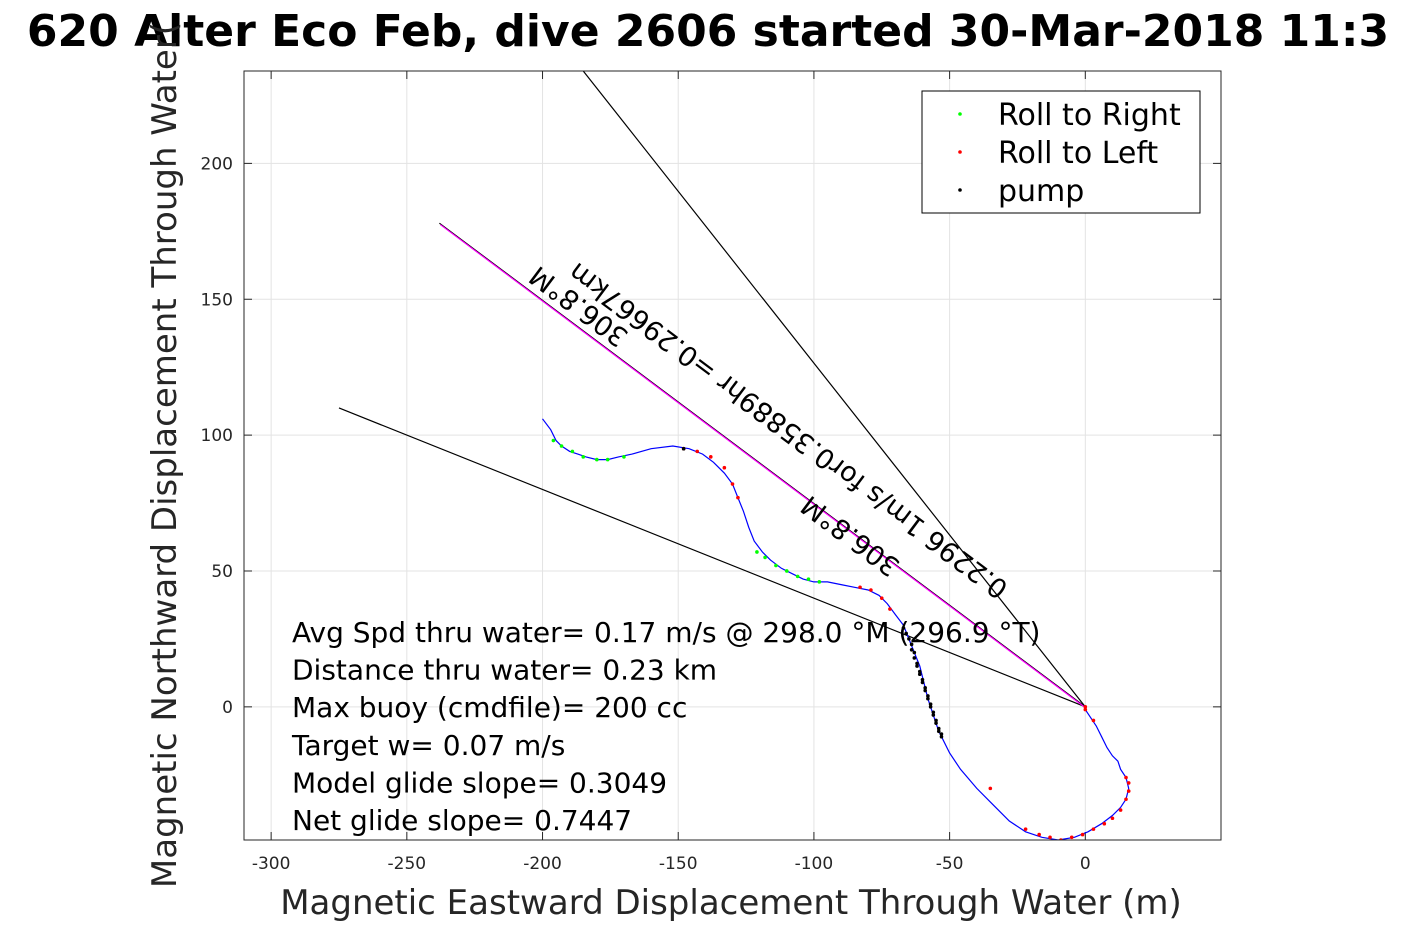 The width and height of the screenshot is (1417, 945). What do you see at coordinates (1089, 115) in the screenshot?
I see `legend-label: Roll to Right` at bounding box center [1089, 115].